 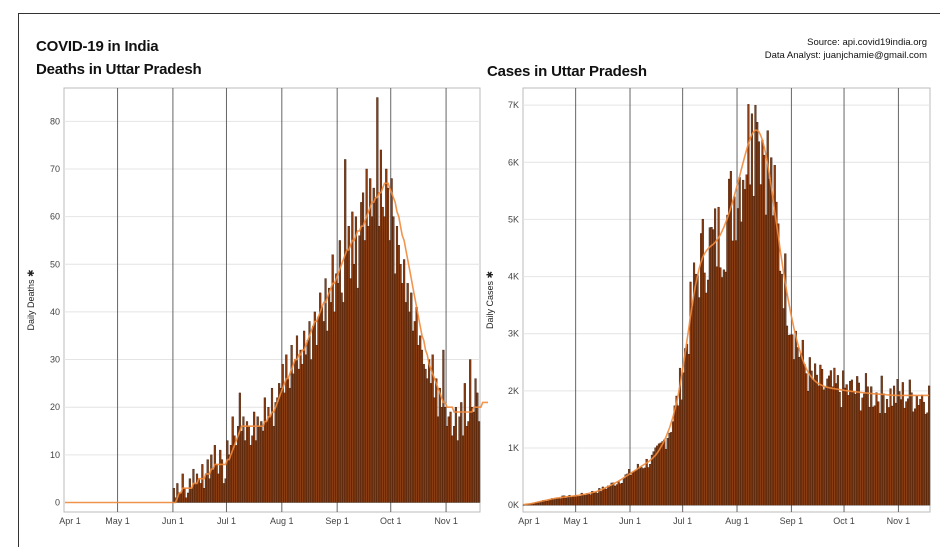 What do you see at coordinates (845, 55) in the screenshot?
I see `analyst-credit: Data Analyst: juanjchamie@gmail.com` at bounding box center [845, 55].